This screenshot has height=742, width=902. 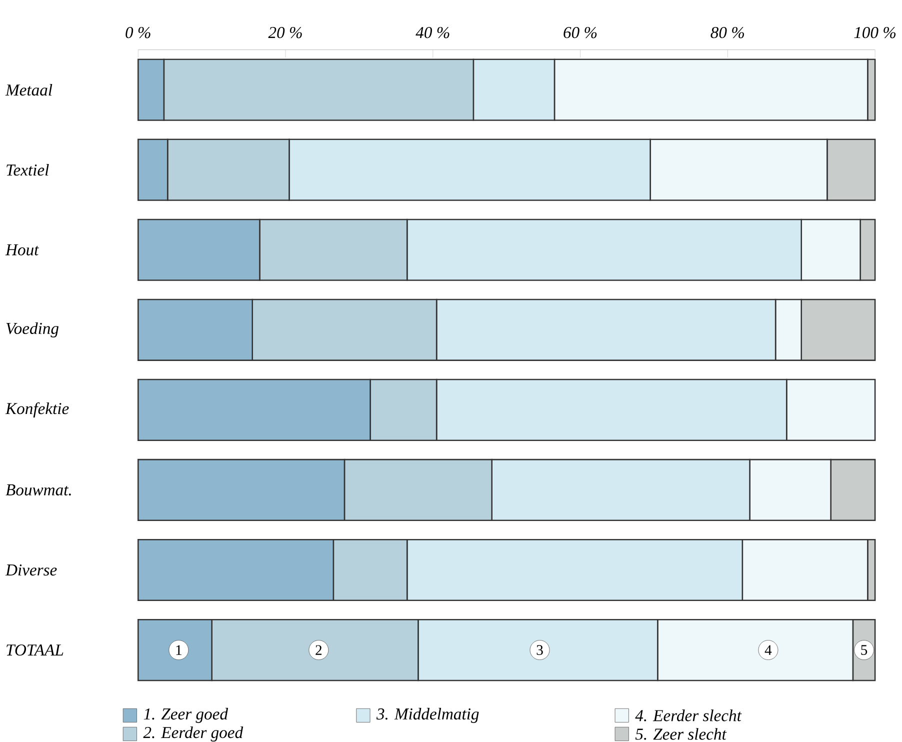 I want to click on legend-label: 2. Eerder goed, so click(x=193, y=734).